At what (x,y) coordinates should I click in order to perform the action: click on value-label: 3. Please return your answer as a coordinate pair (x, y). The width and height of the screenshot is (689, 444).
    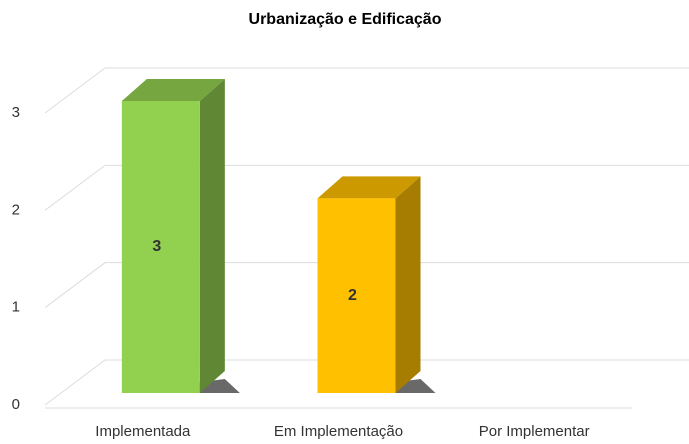
    Looking at the image, I should click on (156, 246).